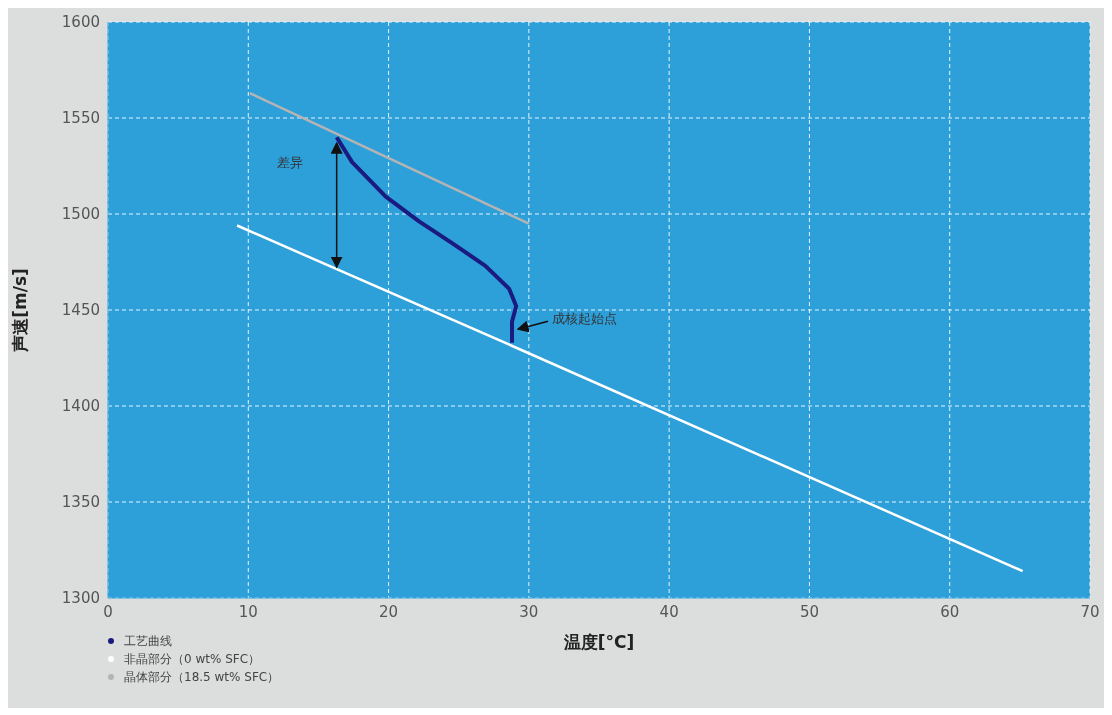 The height and width of the screenshot is (715, 1112). Describe the element at coordinates (289, 163) in the screenshot. I see `annotation: 差异` at that location.